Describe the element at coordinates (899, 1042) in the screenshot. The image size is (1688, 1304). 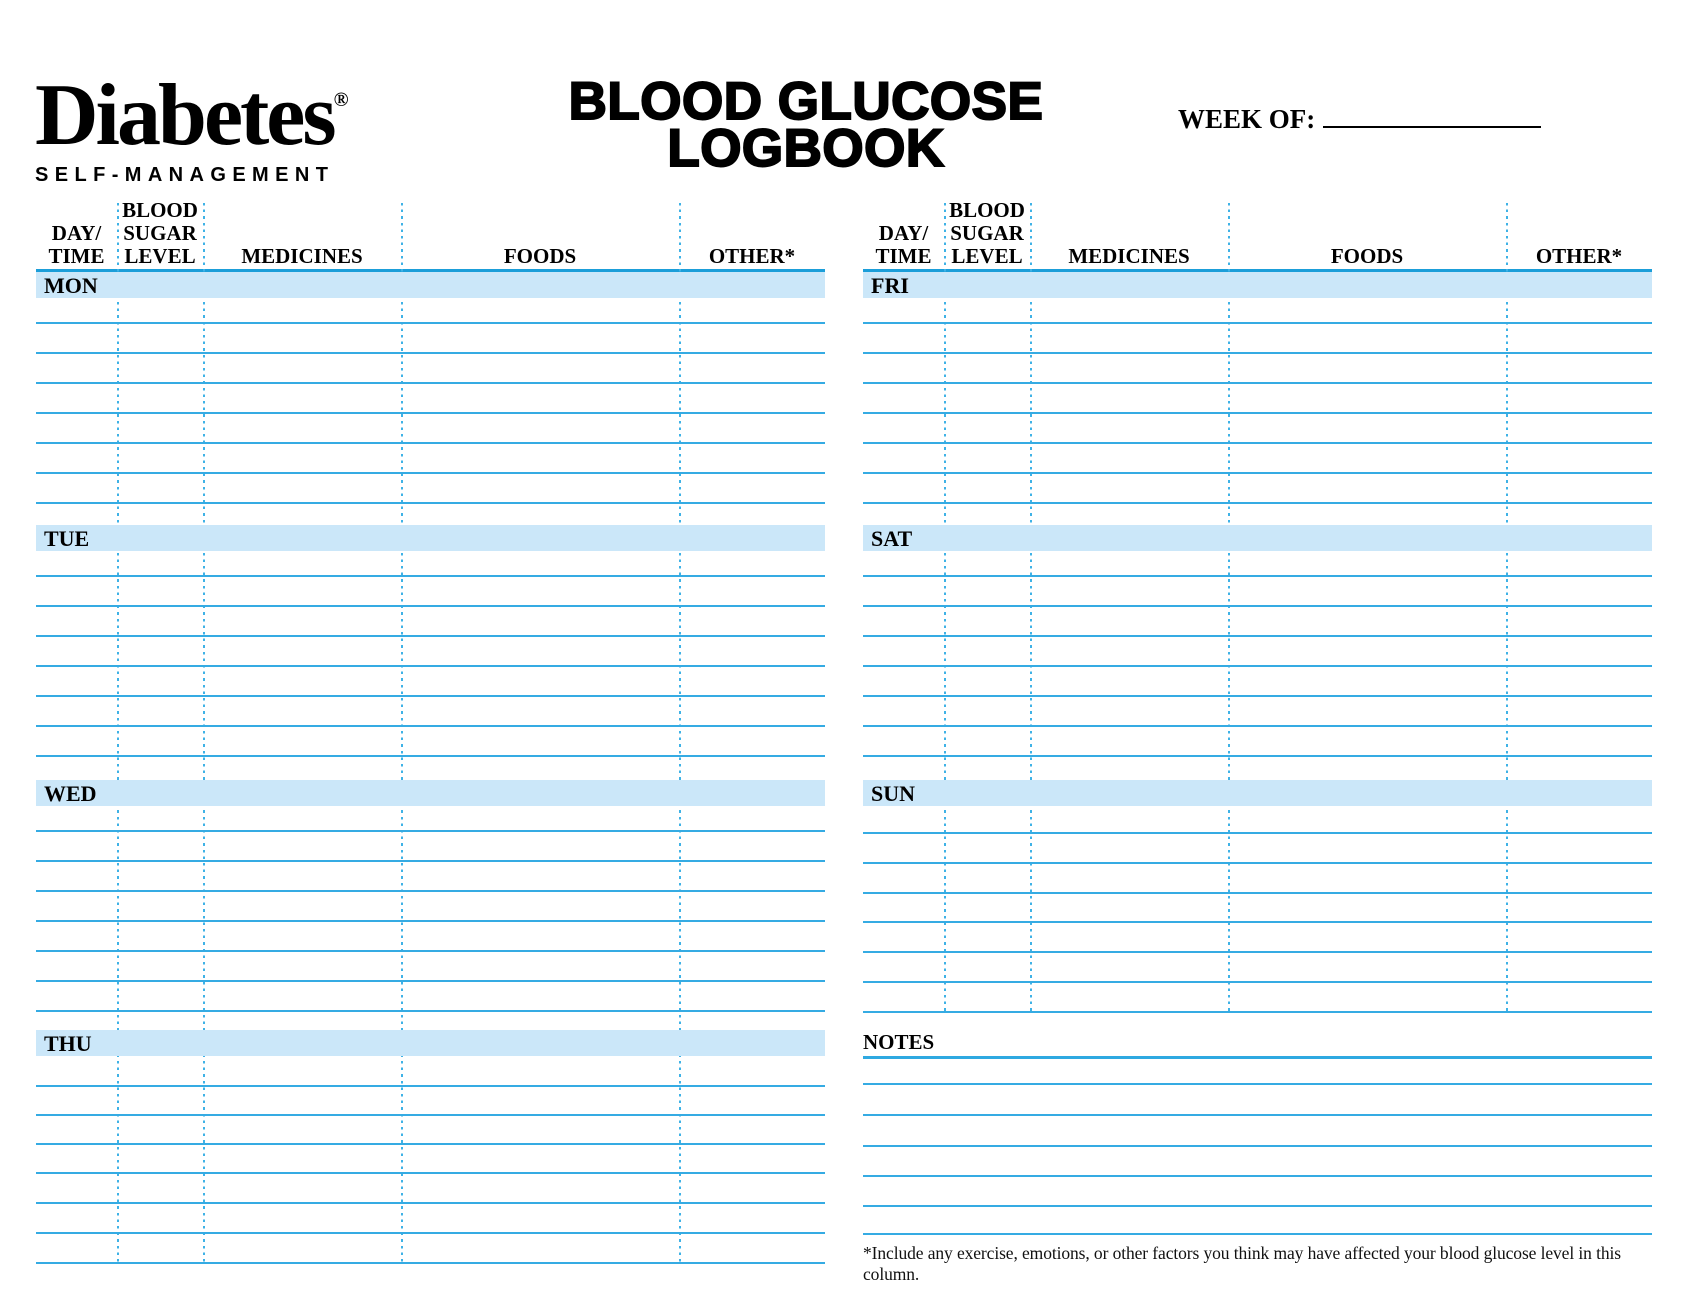
I see `notes-label: NOTES` at that location.